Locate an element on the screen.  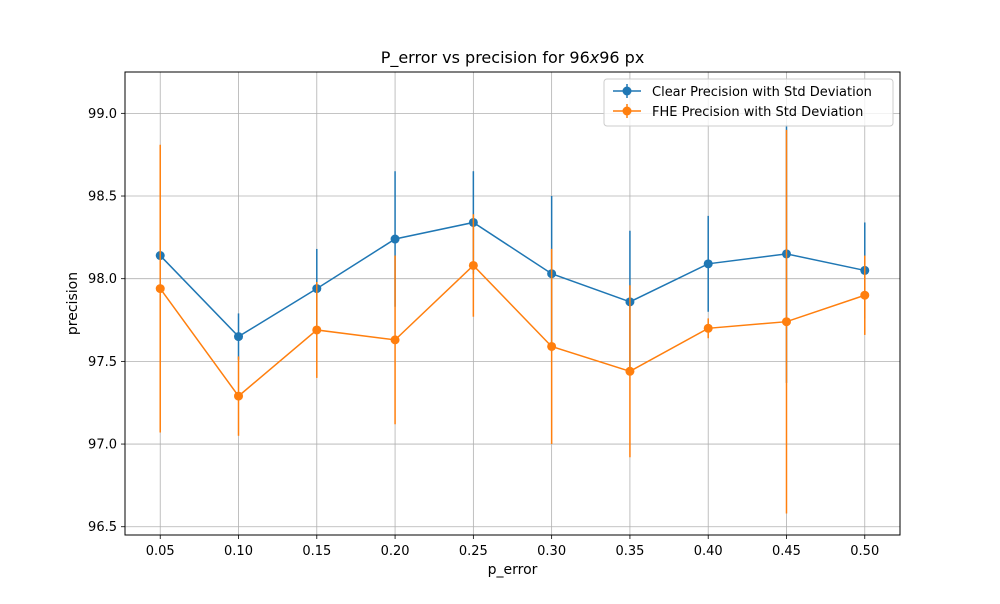
legend-fhe-marker is located at coordinates (627, 111).